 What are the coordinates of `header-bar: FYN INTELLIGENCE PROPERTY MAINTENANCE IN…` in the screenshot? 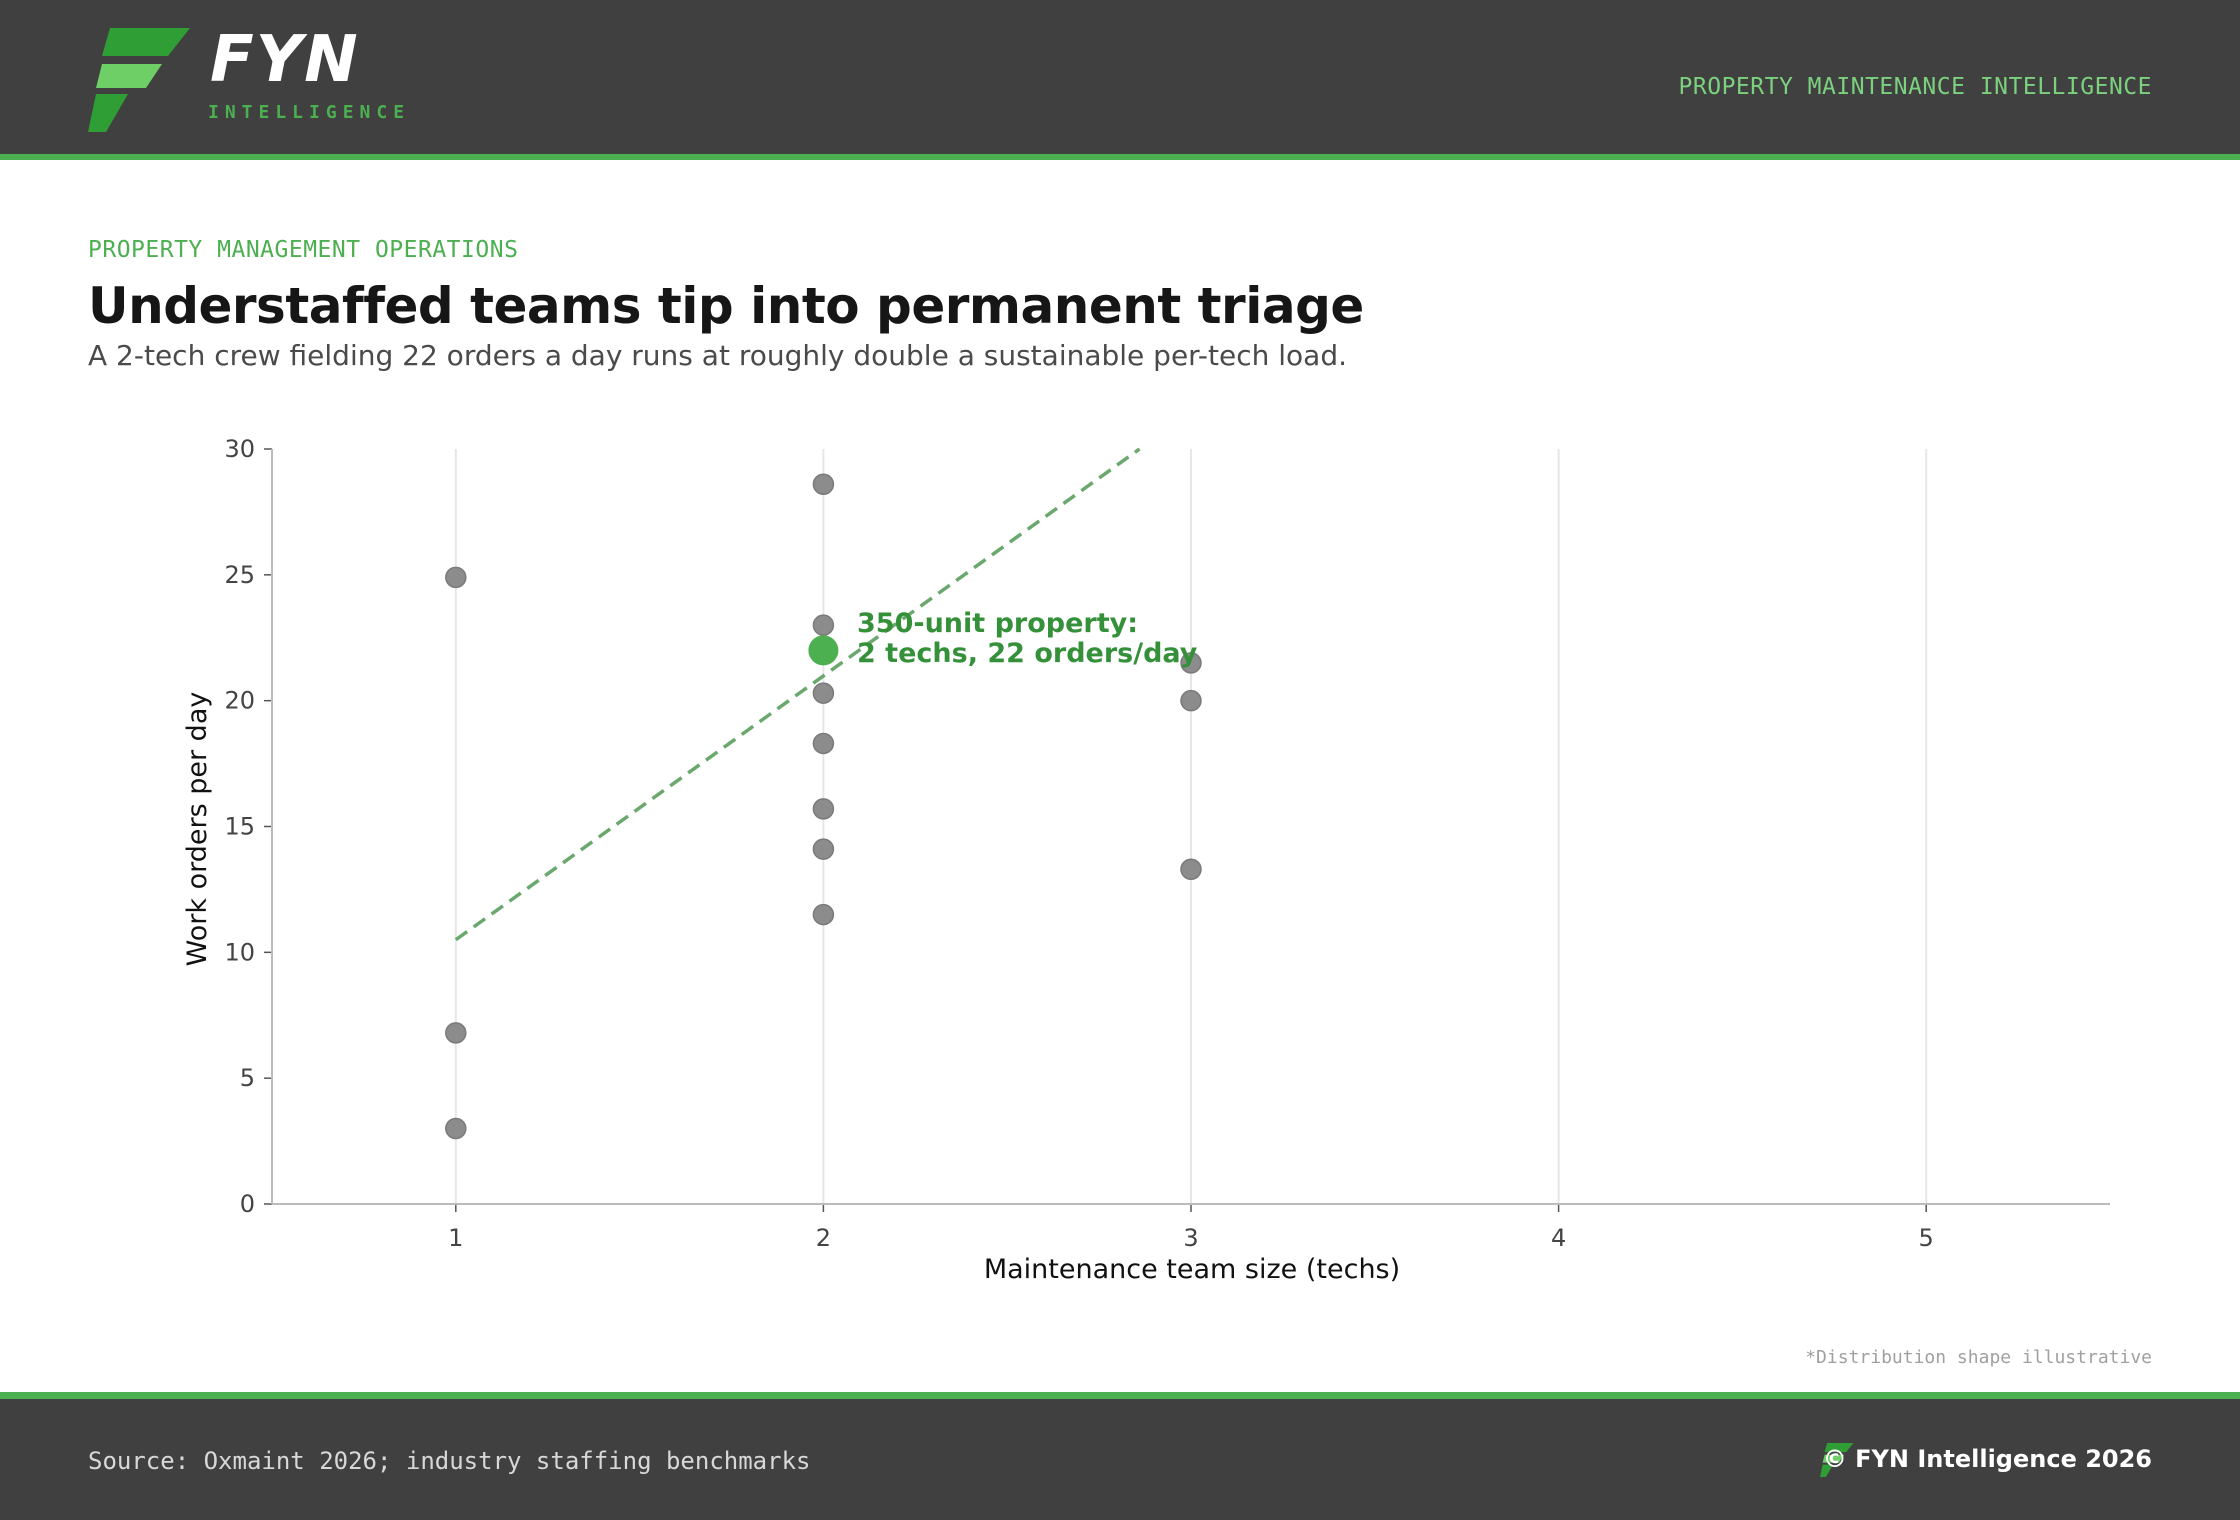 It's located at (1120, 80).